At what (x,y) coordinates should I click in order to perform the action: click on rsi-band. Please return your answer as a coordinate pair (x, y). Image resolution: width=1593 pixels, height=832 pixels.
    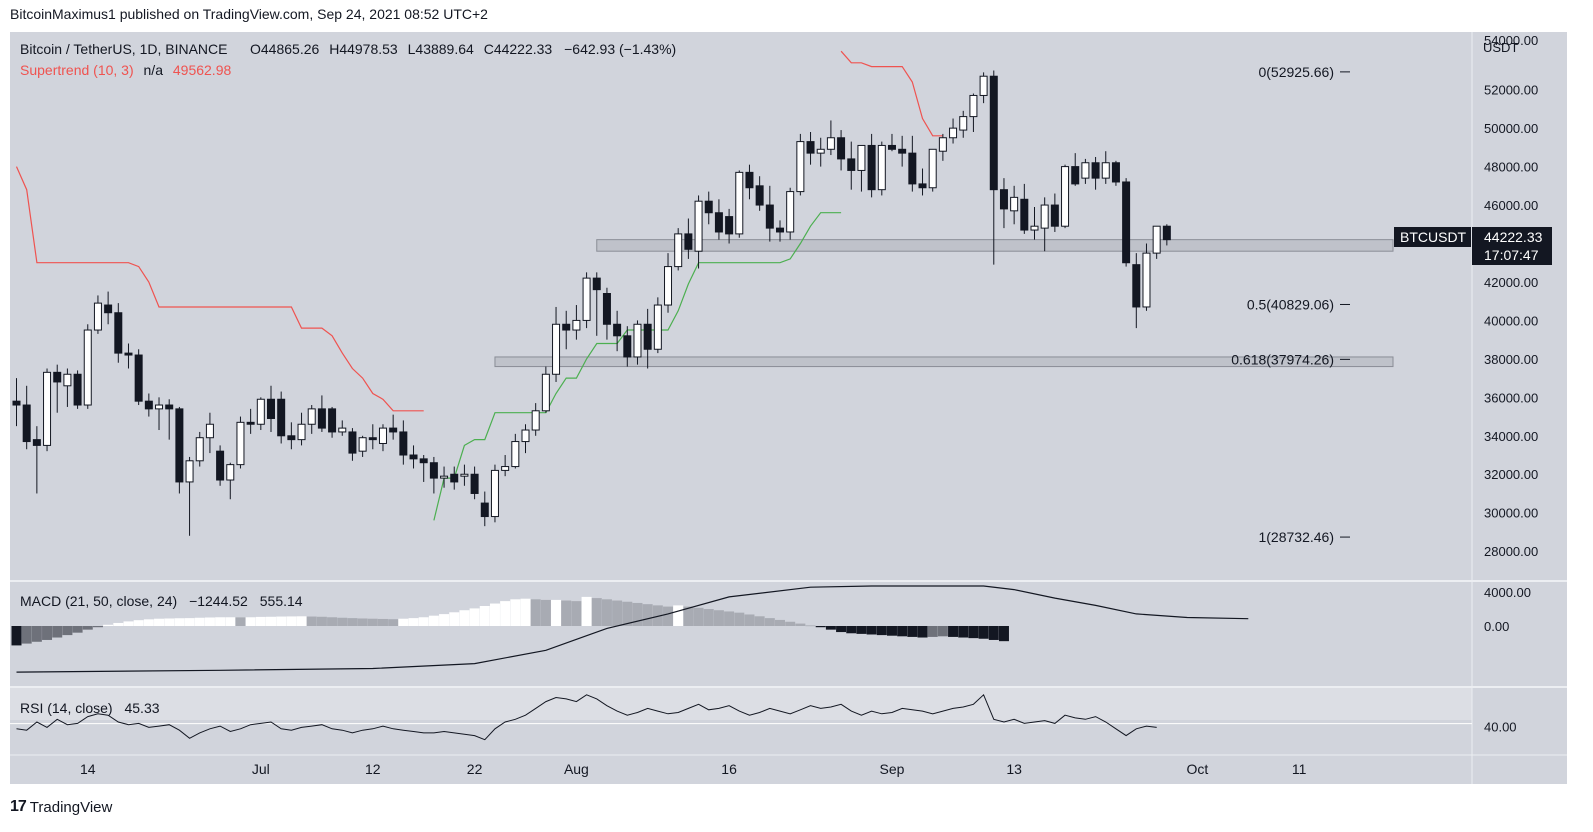
    Looking at the image, I should click on (741, 704).